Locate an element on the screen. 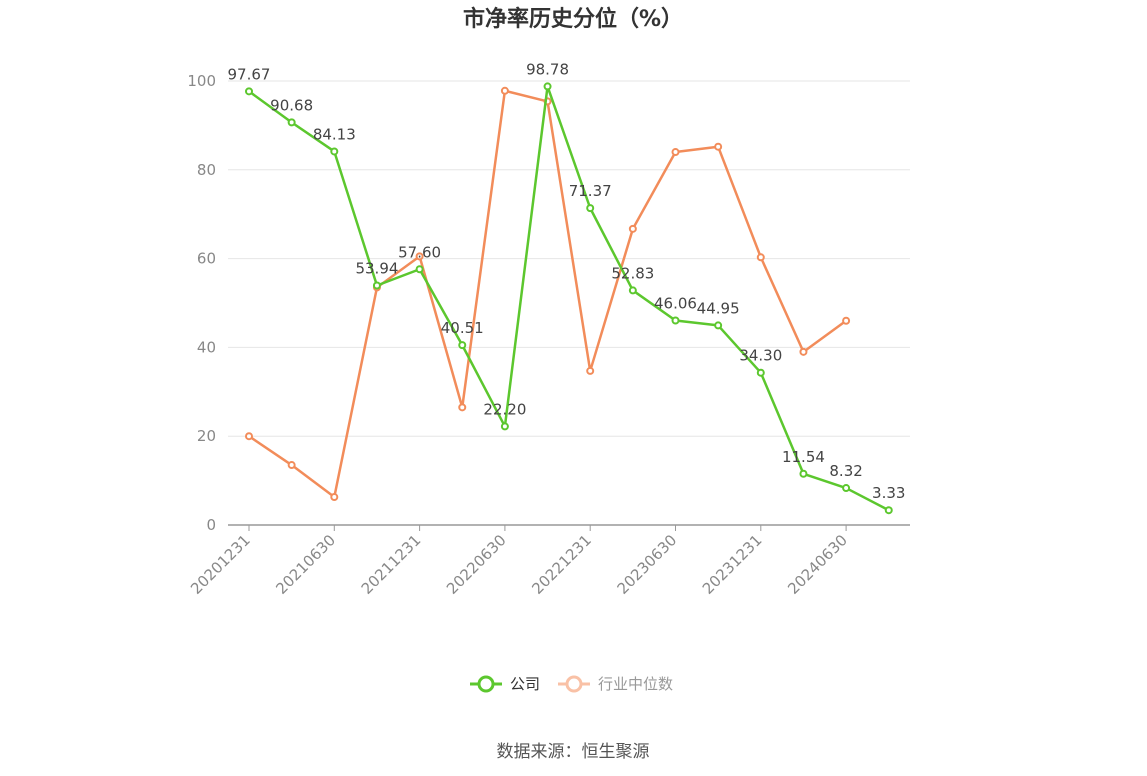 This screenshot has width=1147, height=776. legend: 公司 行业中位数 is located at coordinates (571, 684).